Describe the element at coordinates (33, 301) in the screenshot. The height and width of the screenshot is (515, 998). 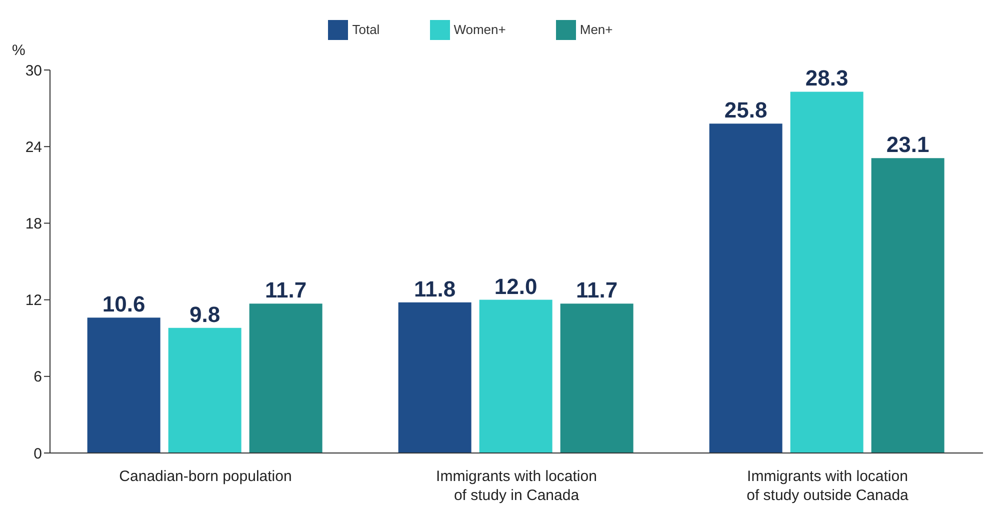
I see `y-tick-label: 12` at that location.